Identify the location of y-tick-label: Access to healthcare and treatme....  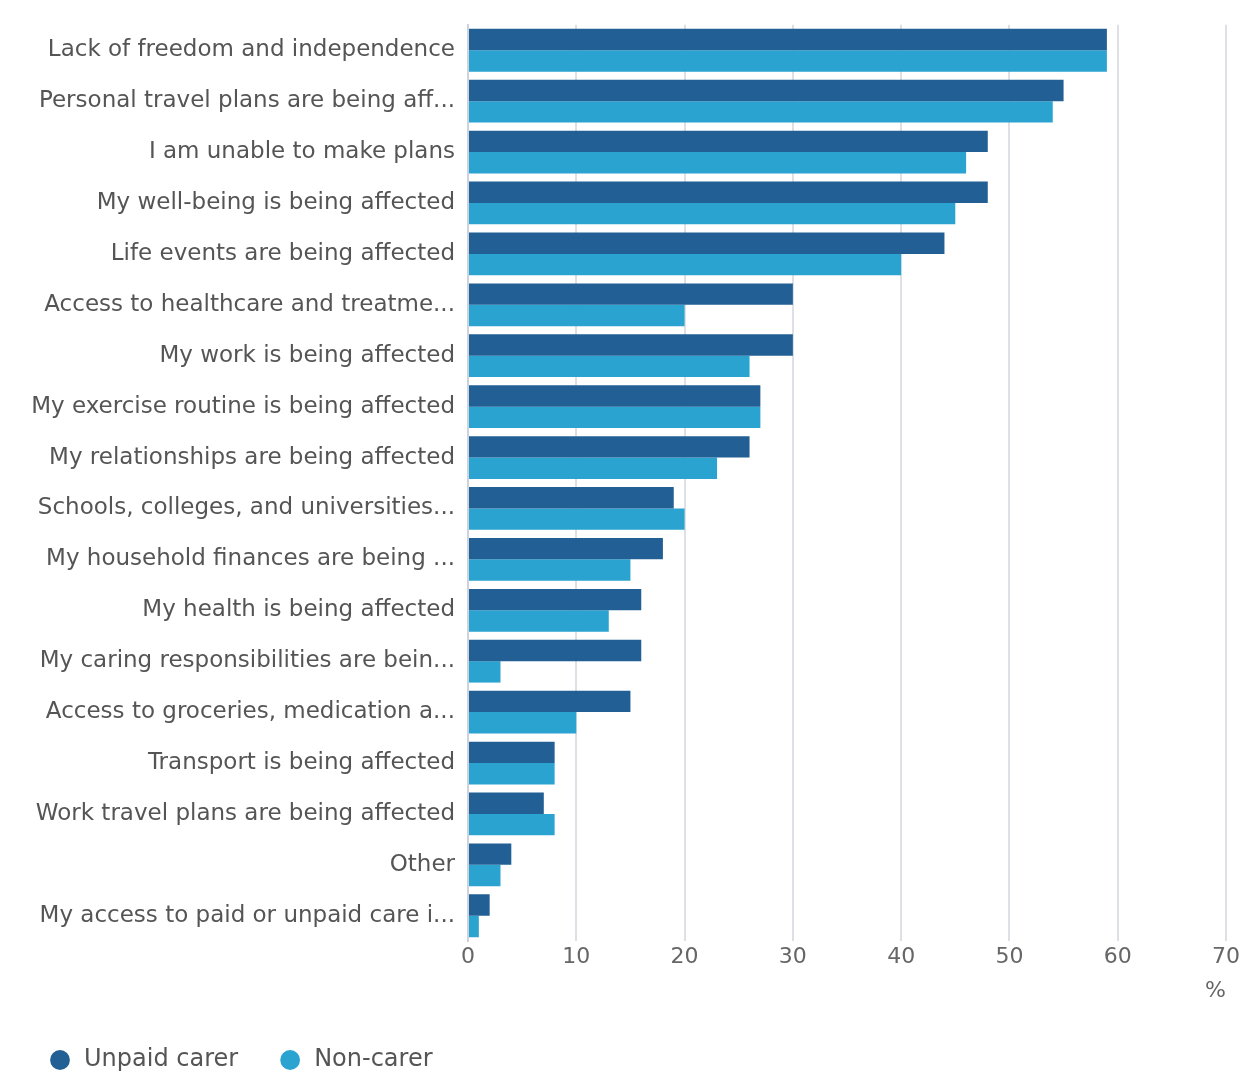
(249, 302).